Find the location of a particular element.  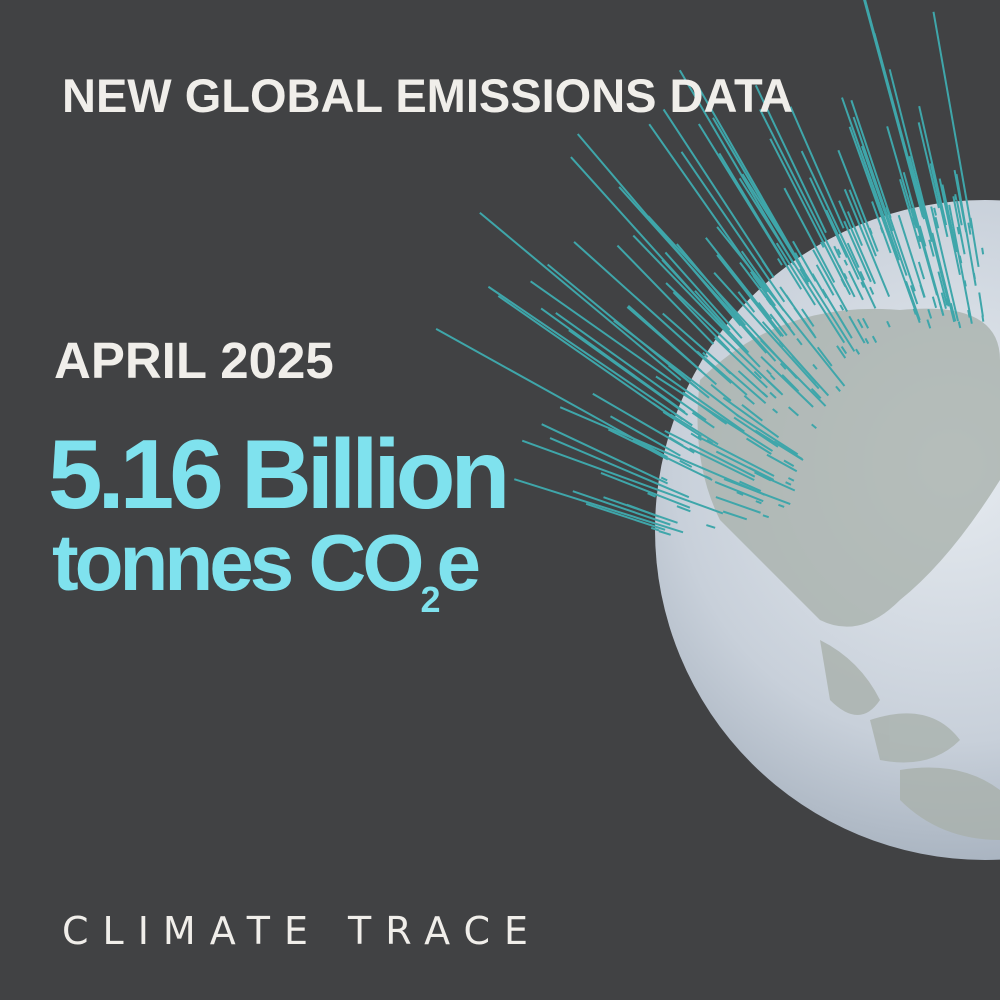

brand: CLIMATE TRACE is located at coordinates (302, 931).